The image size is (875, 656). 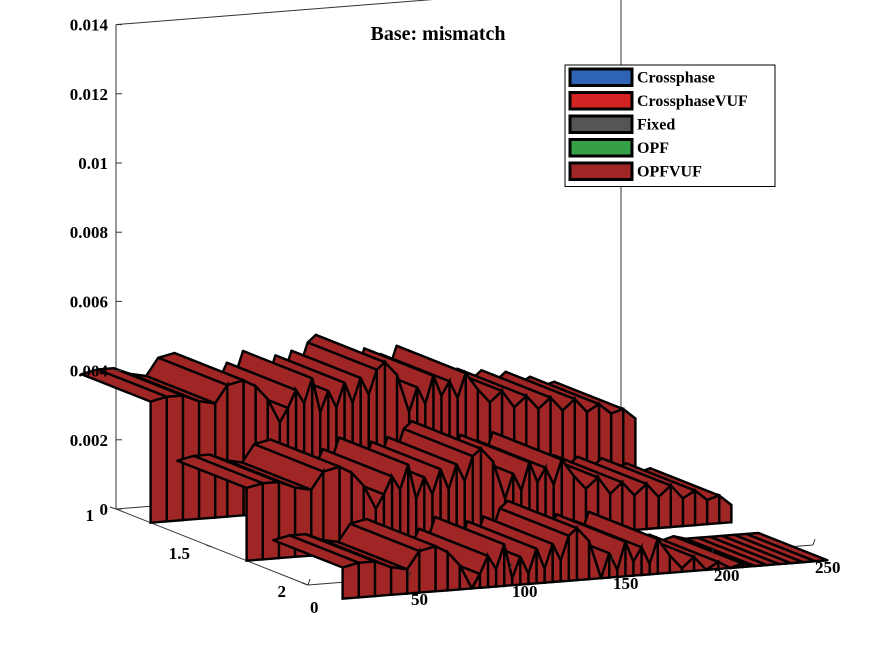 What do you see at coordinates (90, 515) in the screenshot?
I see `y-tick-label: 1` at bounding box center [90, 515].